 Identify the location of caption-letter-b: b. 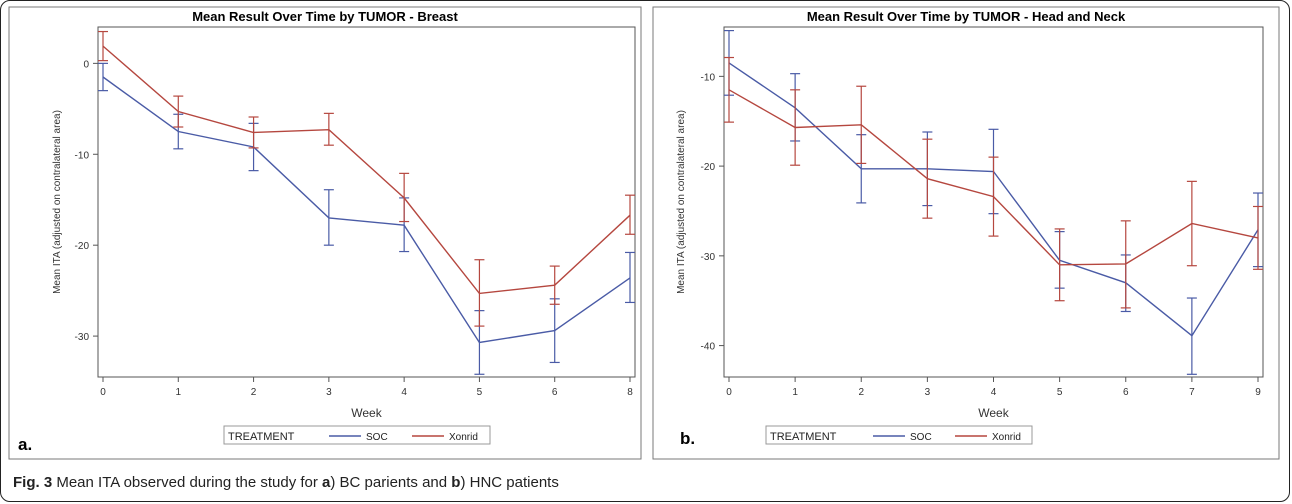
(456, 482).